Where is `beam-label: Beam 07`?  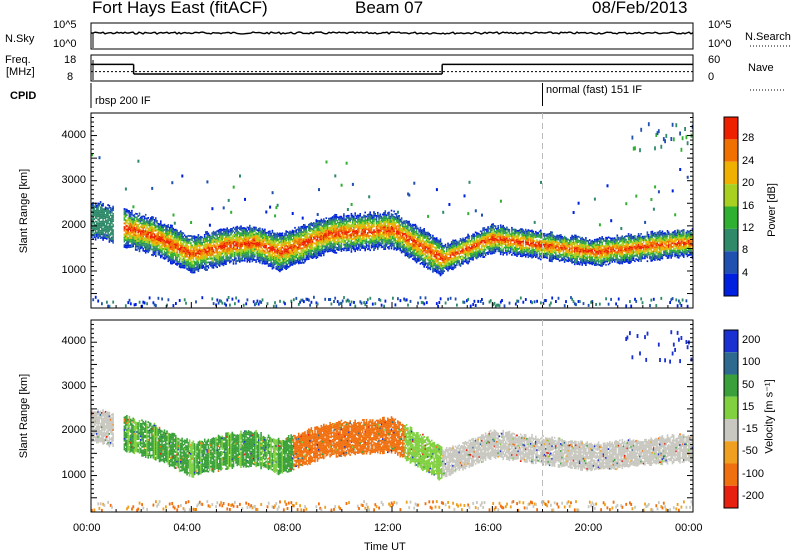 beam-label: Beam 07 is located at coordinates (389, 8).